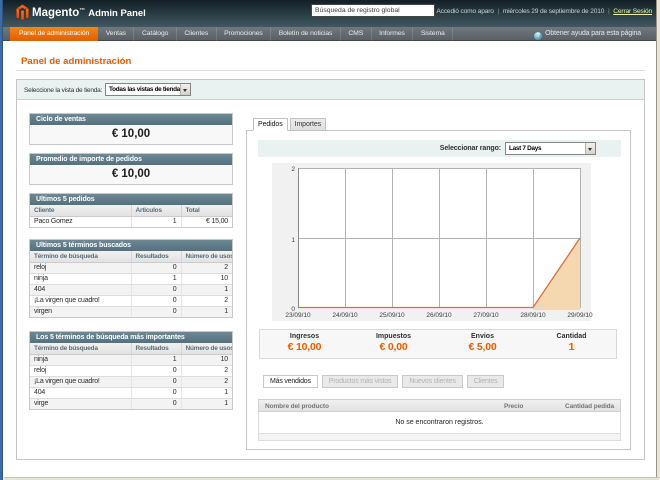 This screenshot has height=480, width=660. Describe the element at coordinates (439, 315) in the screenshot. I see `svg-text: 26/09/10` at that location.